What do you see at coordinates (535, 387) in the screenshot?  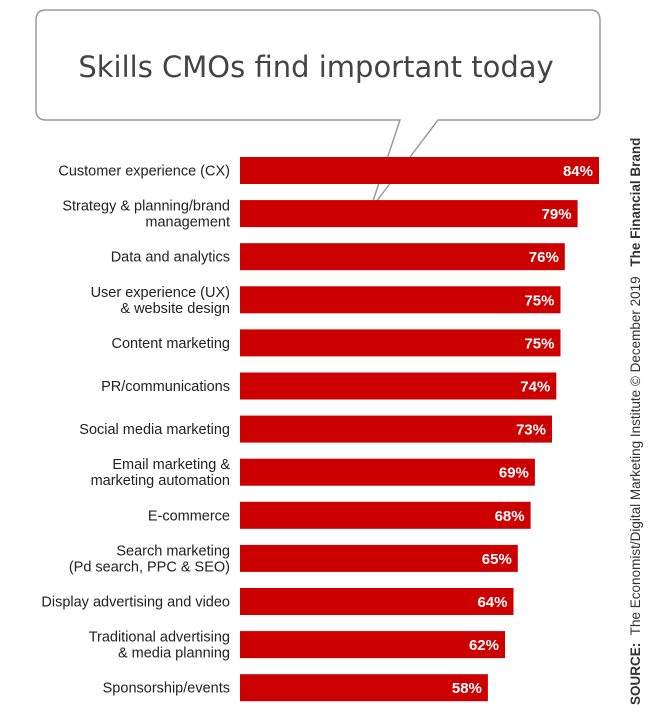 I see `value-label: 74%` at bounding box center [535, 387].